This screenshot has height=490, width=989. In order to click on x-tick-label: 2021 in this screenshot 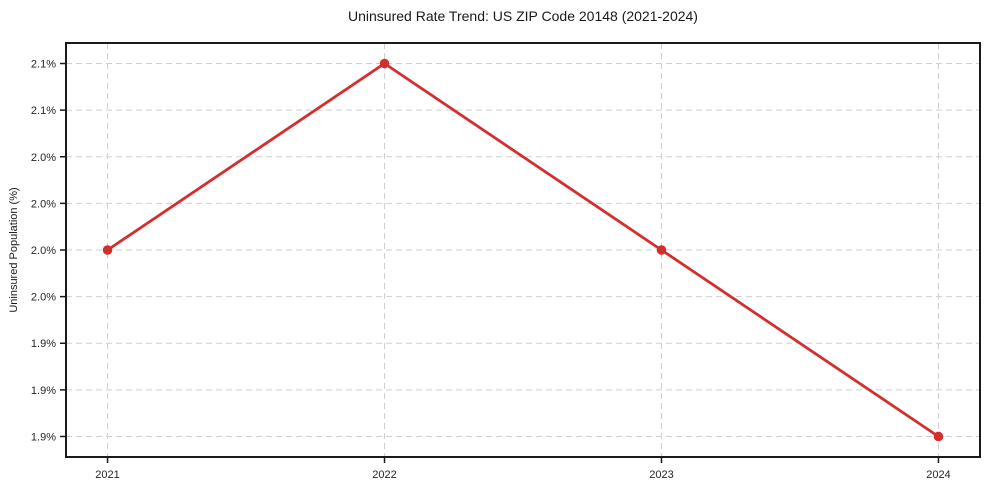, I will do `click(107, 475)`.